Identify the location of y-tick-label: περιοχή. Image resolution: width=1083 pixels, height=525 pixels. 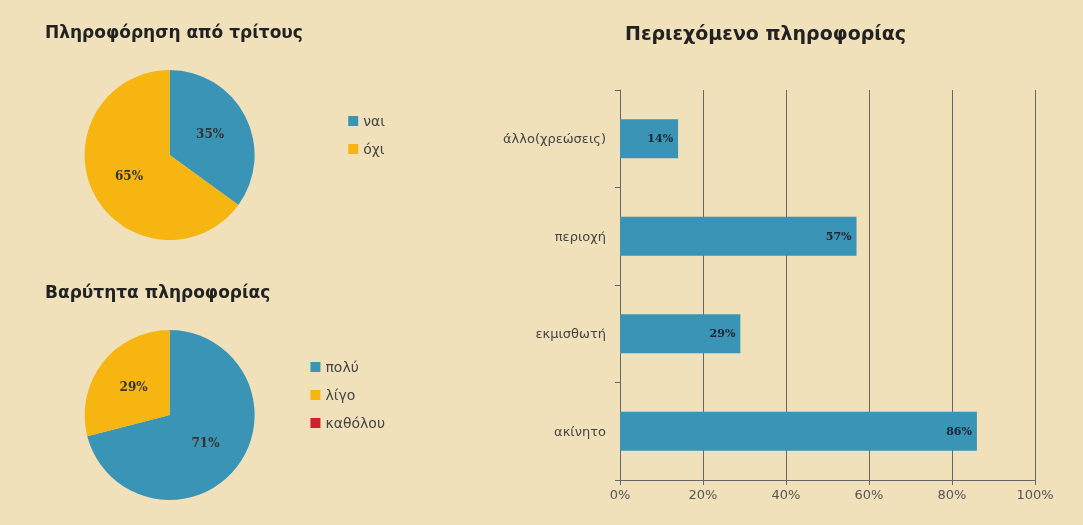
(580, 236).